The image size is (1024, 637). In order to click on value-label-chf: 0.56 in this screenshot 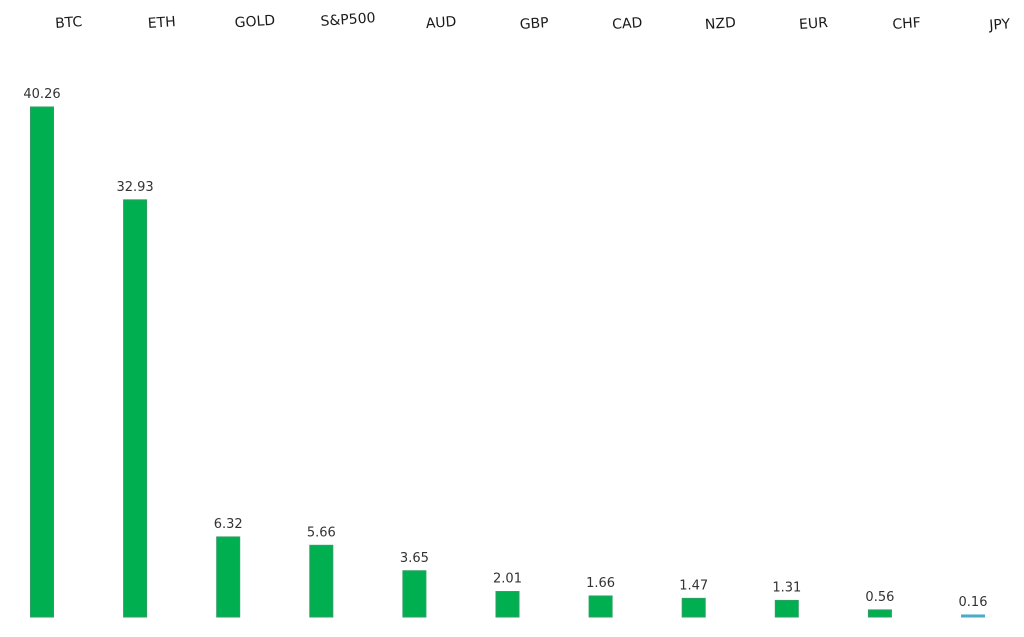, I will do `click(879, 597)`.